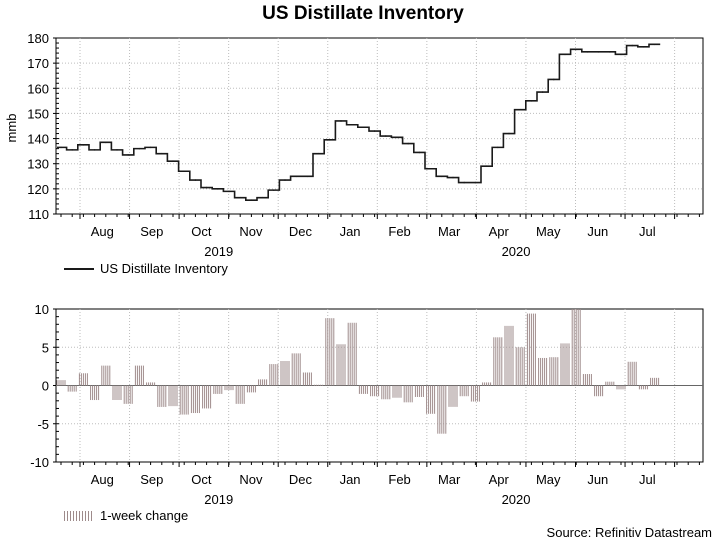 This screenshot has height=545, width=726. What do you see at coordinates (38, 139) in the screenshot?
I see `y-tick-label: 140` at bounding box center [38, 139].